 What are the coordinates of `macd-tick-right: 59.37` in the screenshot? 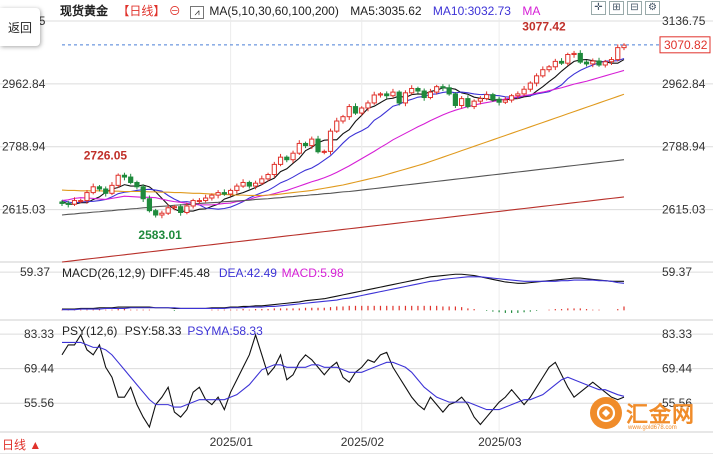 It's located at (677, 272).